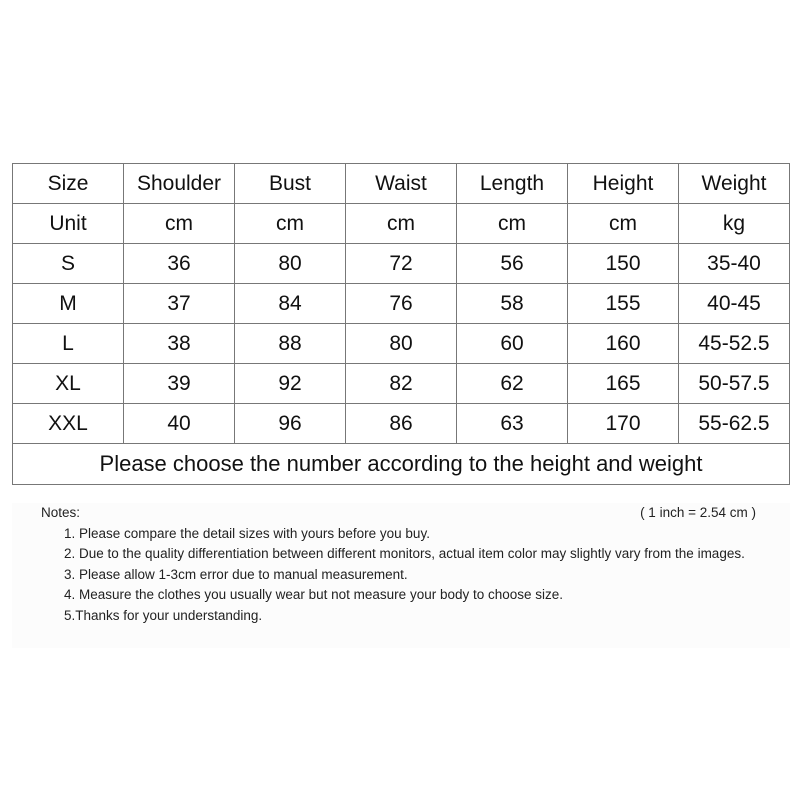 The image size is (800, 800). I want to click on table-cell: 76, so click(401, 303).